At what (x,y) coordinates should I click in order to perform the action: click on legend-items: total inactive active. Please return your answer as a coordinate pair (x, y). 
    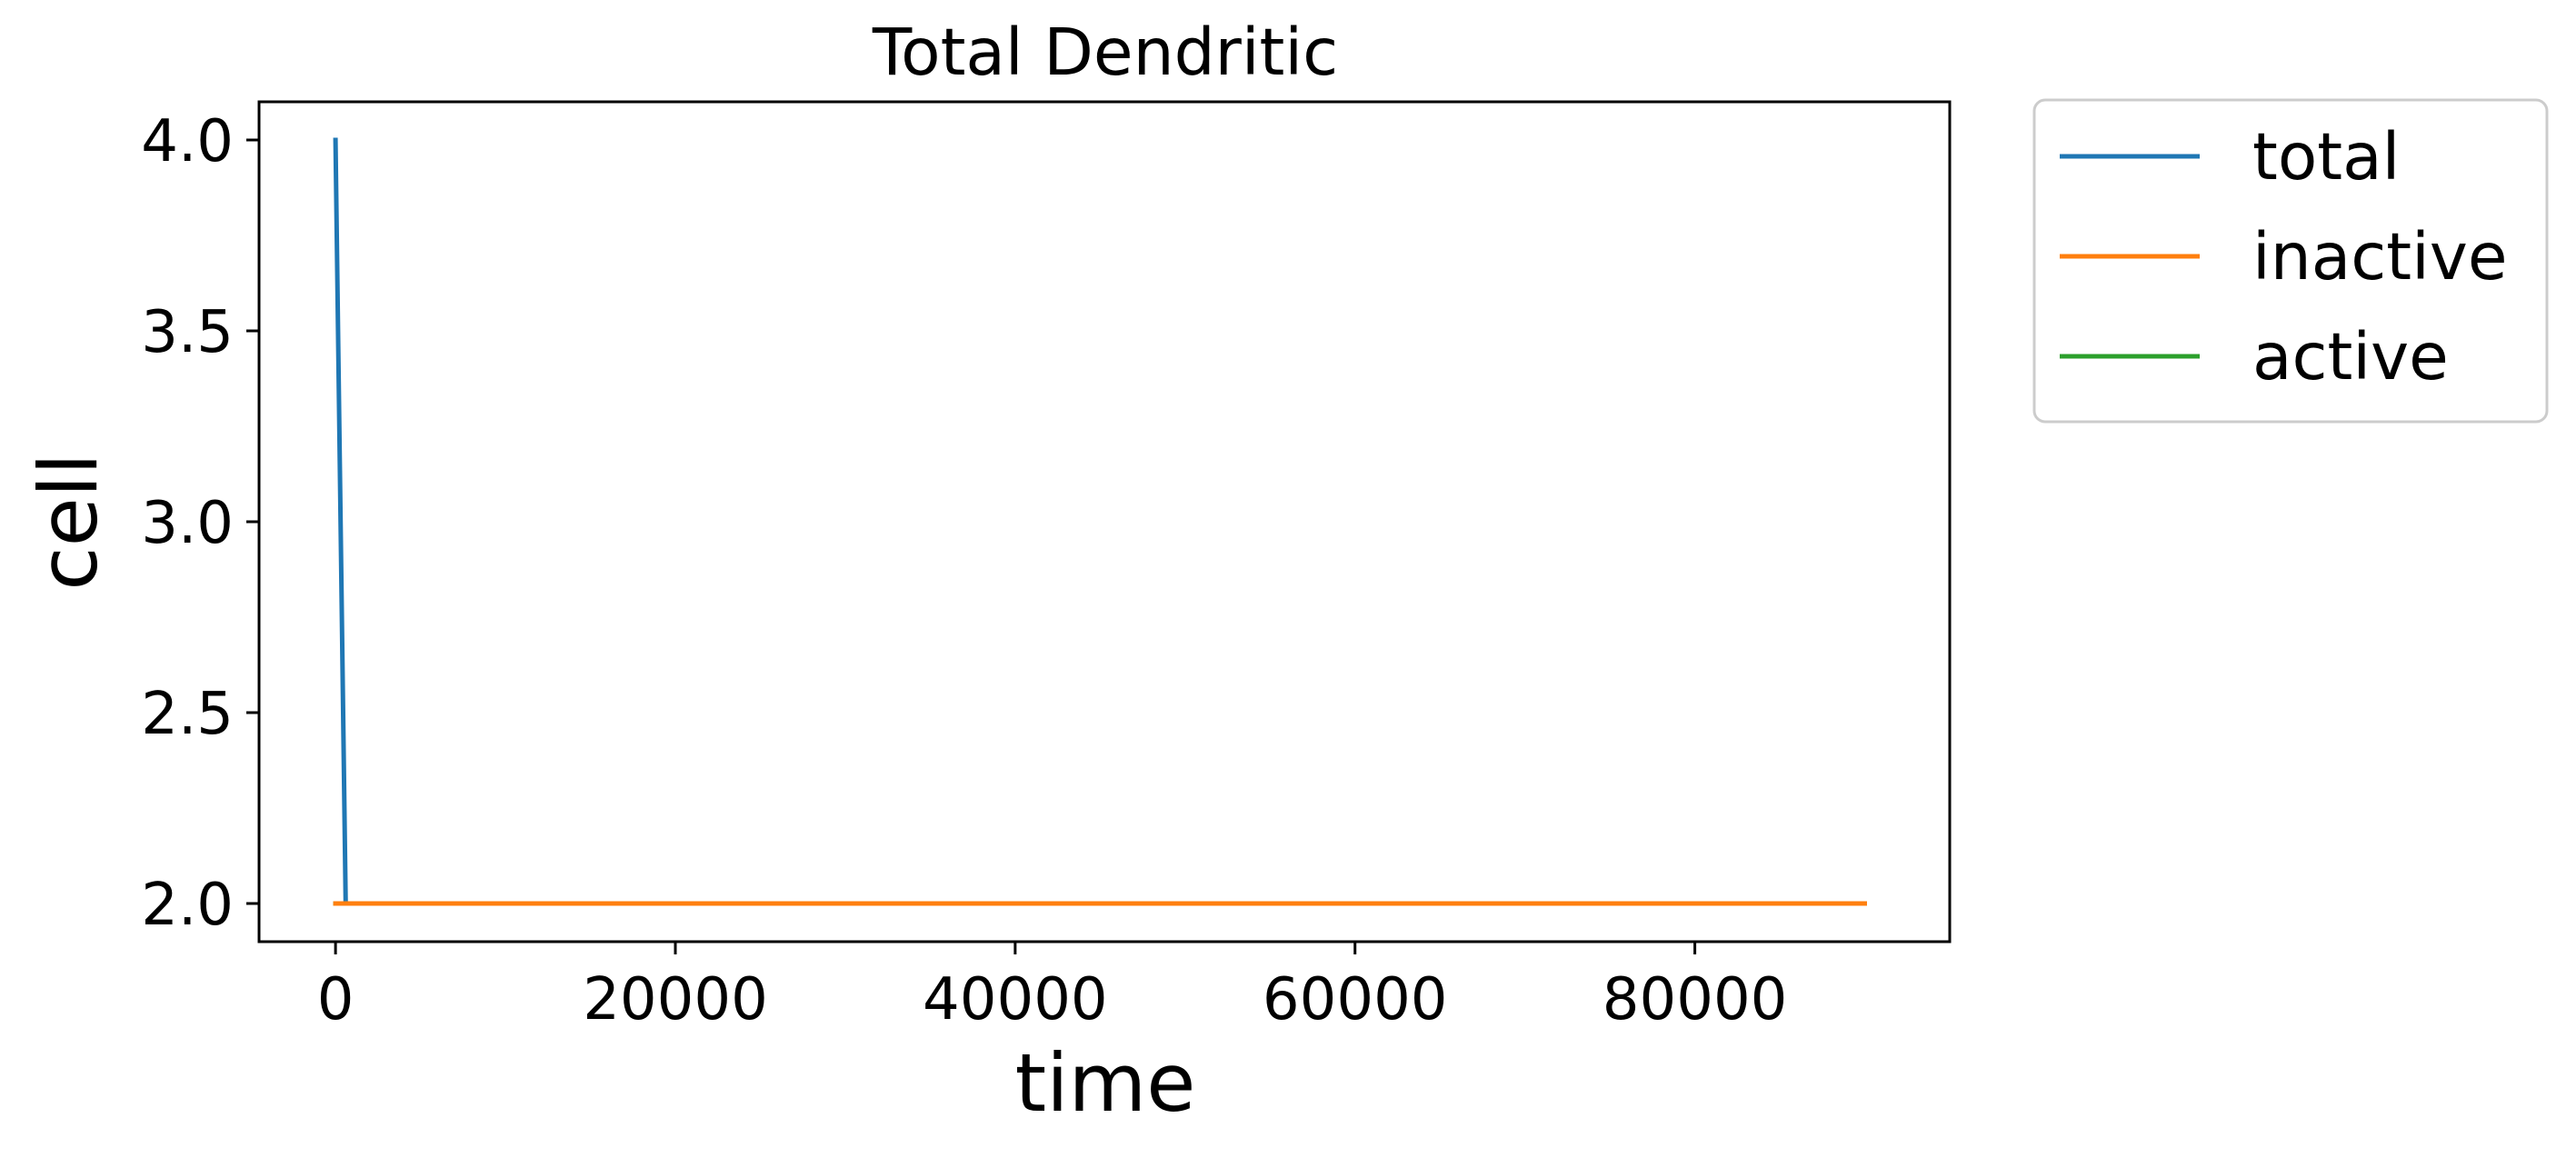
    Looking at the image, I should click on (2284, 256).